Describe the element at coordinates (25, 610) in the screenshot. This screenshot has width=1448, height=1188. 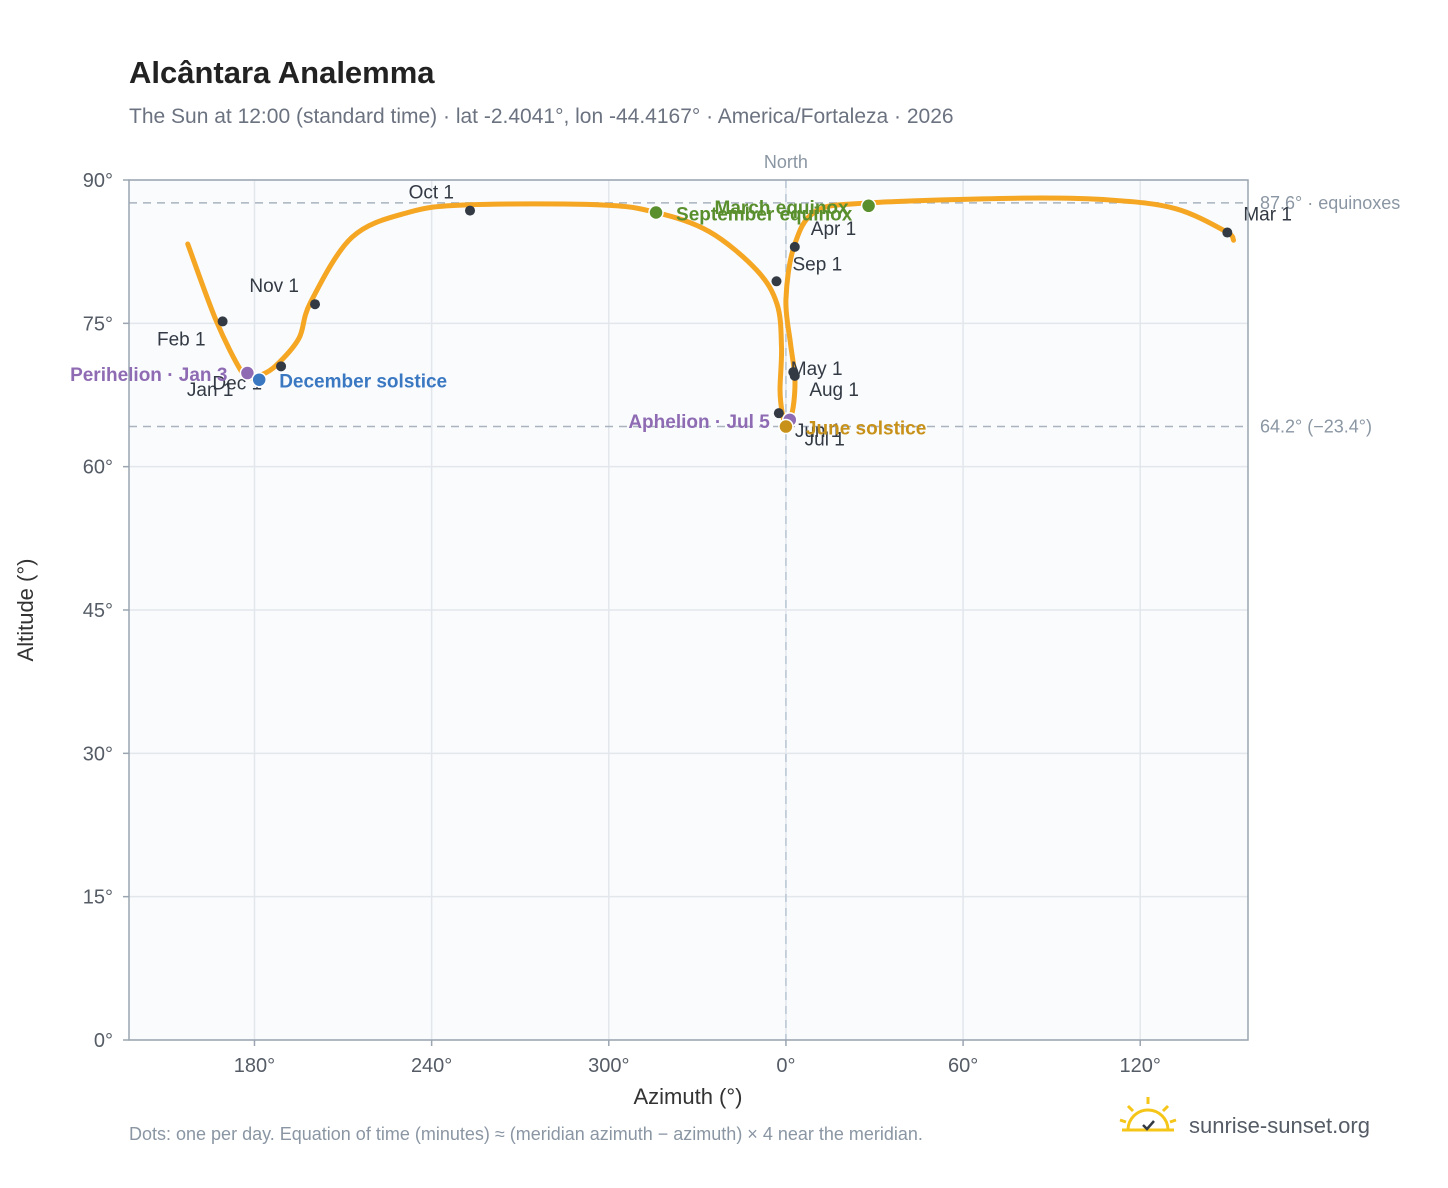
I see `y-axis-title: Altitude (°)` at that location.